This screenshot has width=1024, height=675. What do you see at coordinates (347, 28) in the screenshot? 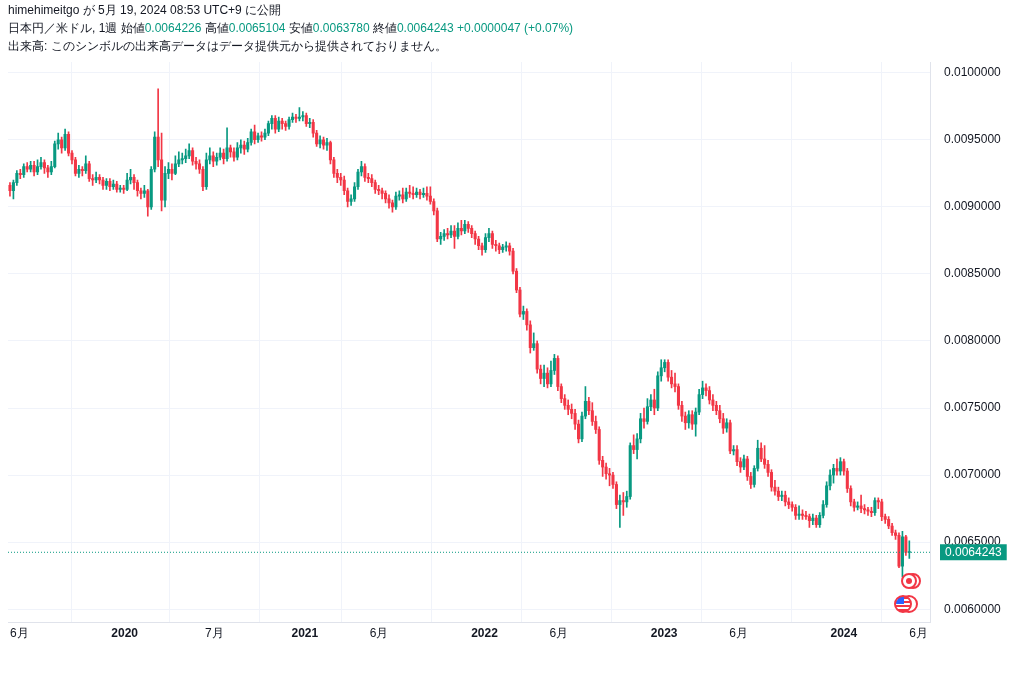
I see `text: 始値0.0064226 高値0.0065104 安値0.0063780 終値0.0064243 +0.0000047 (+0.07%)` at bounding box center [347, 28].